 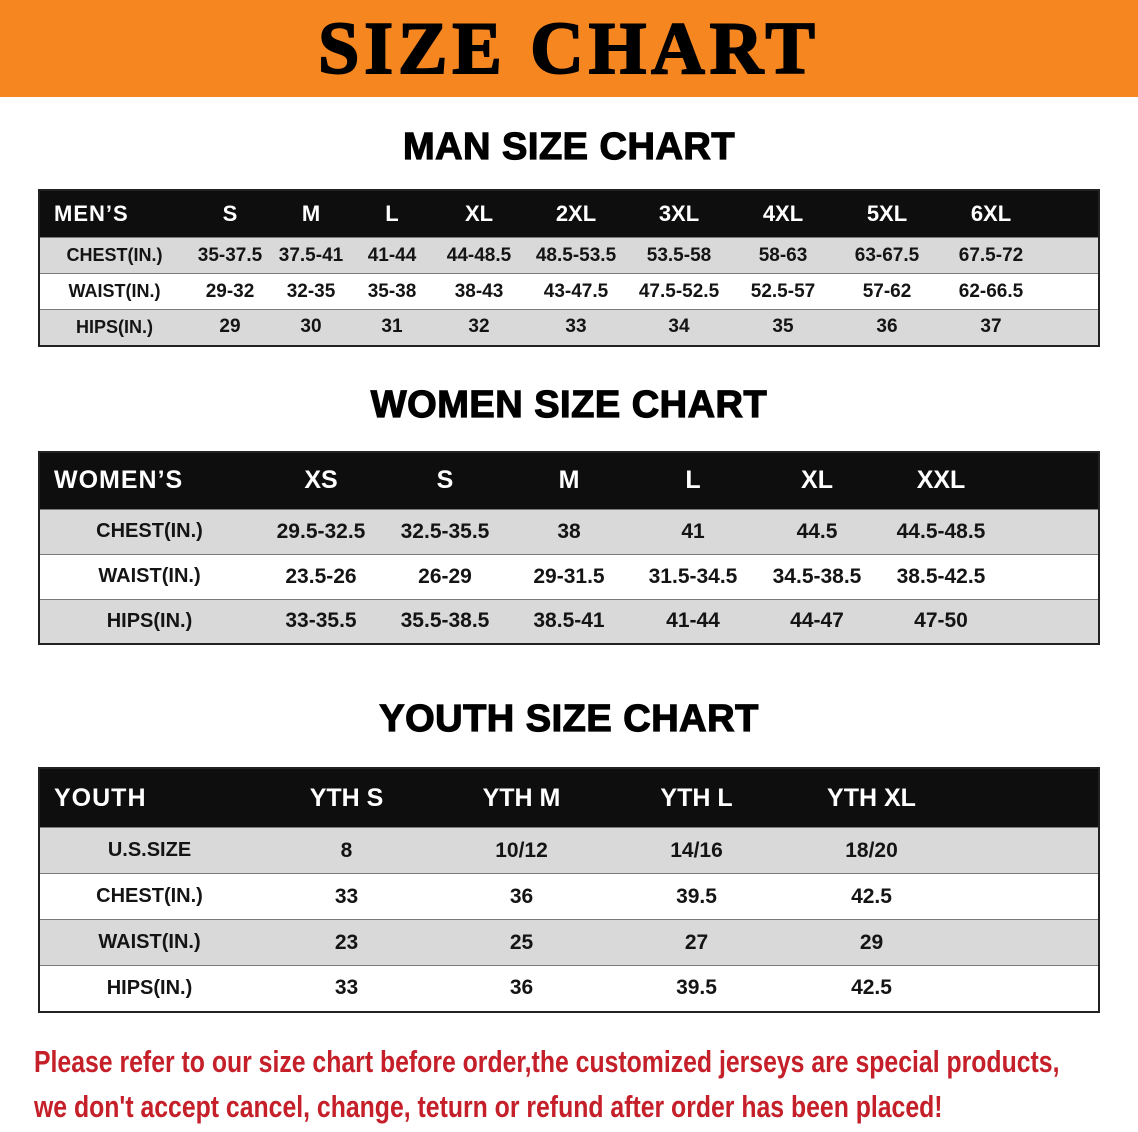 I want to click on size-cell: 32-35, so click(x=311, y=291).